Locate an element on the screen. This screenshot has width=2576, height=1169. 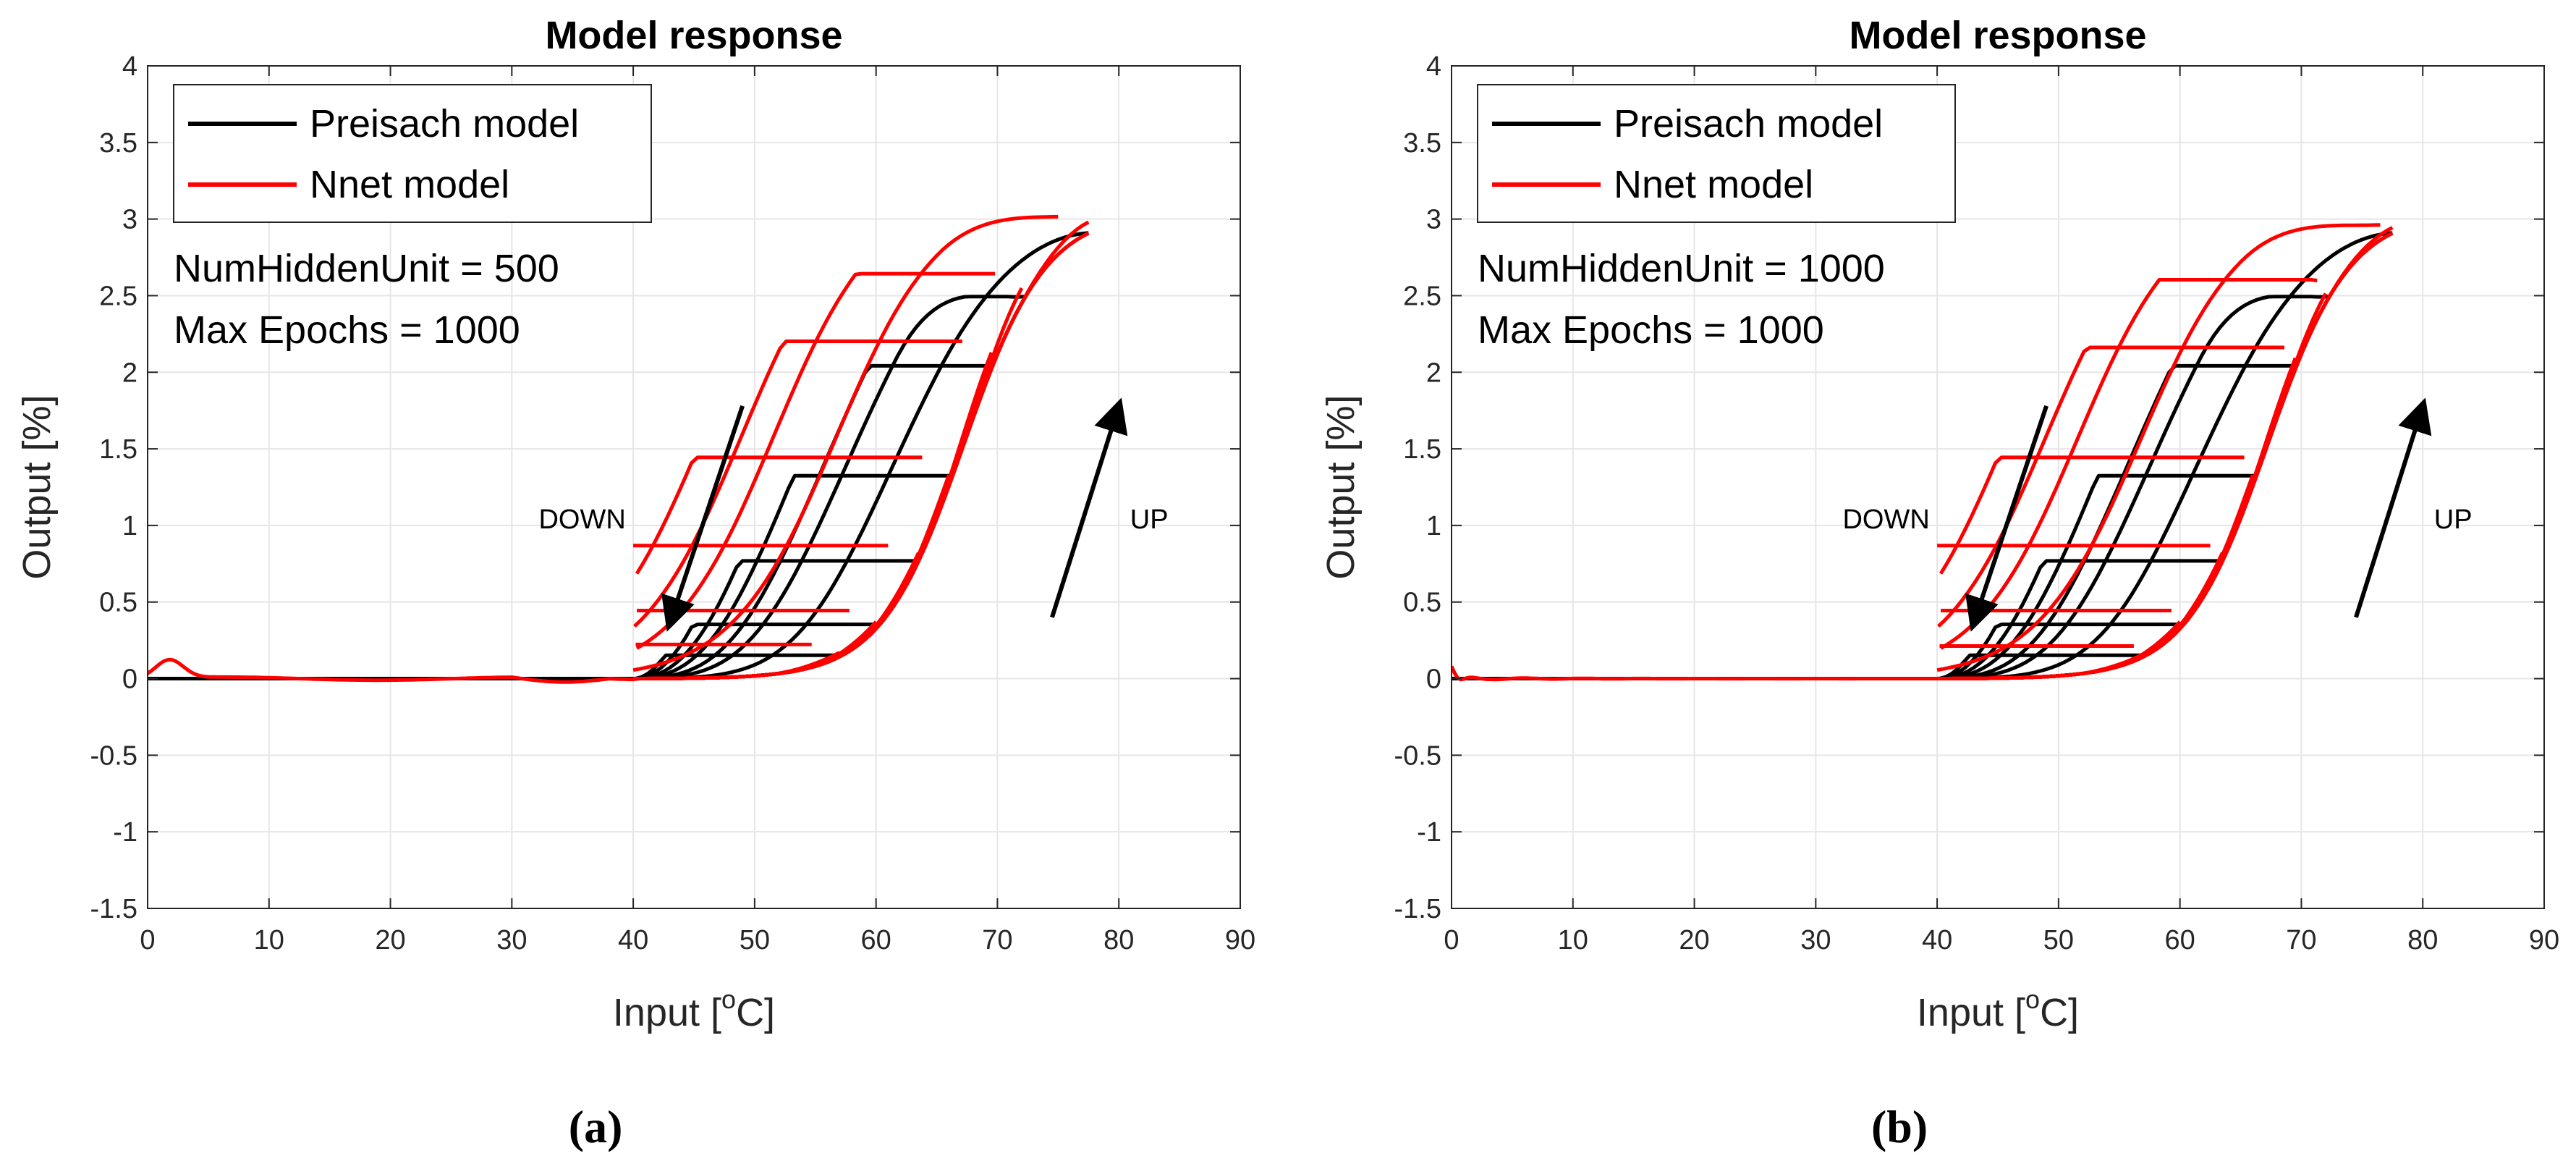
y-tick-label-10: 3.5 is located at coordinates (1422, 143).